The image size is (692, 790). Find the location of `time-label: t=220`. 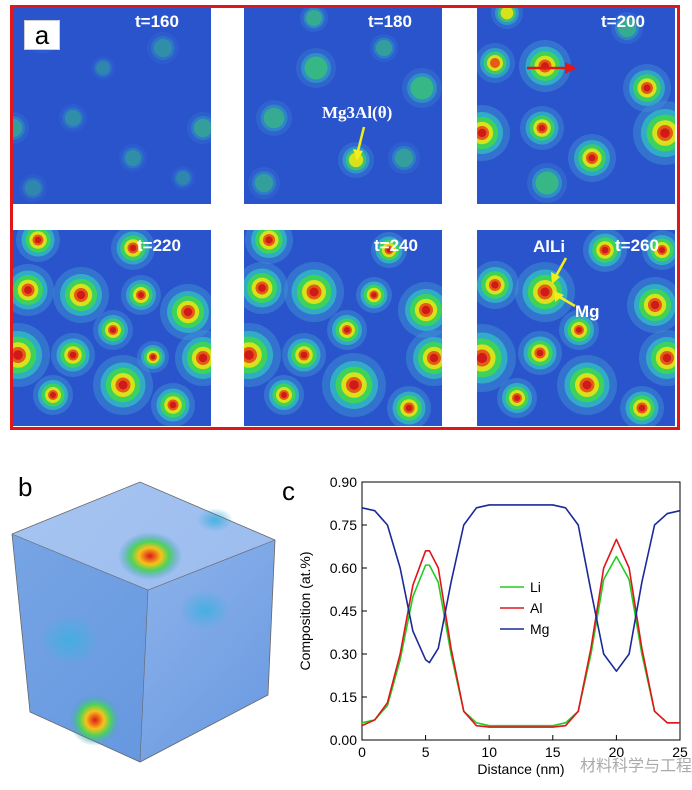

time-label: t=220 is located at coordinates (159, 245).